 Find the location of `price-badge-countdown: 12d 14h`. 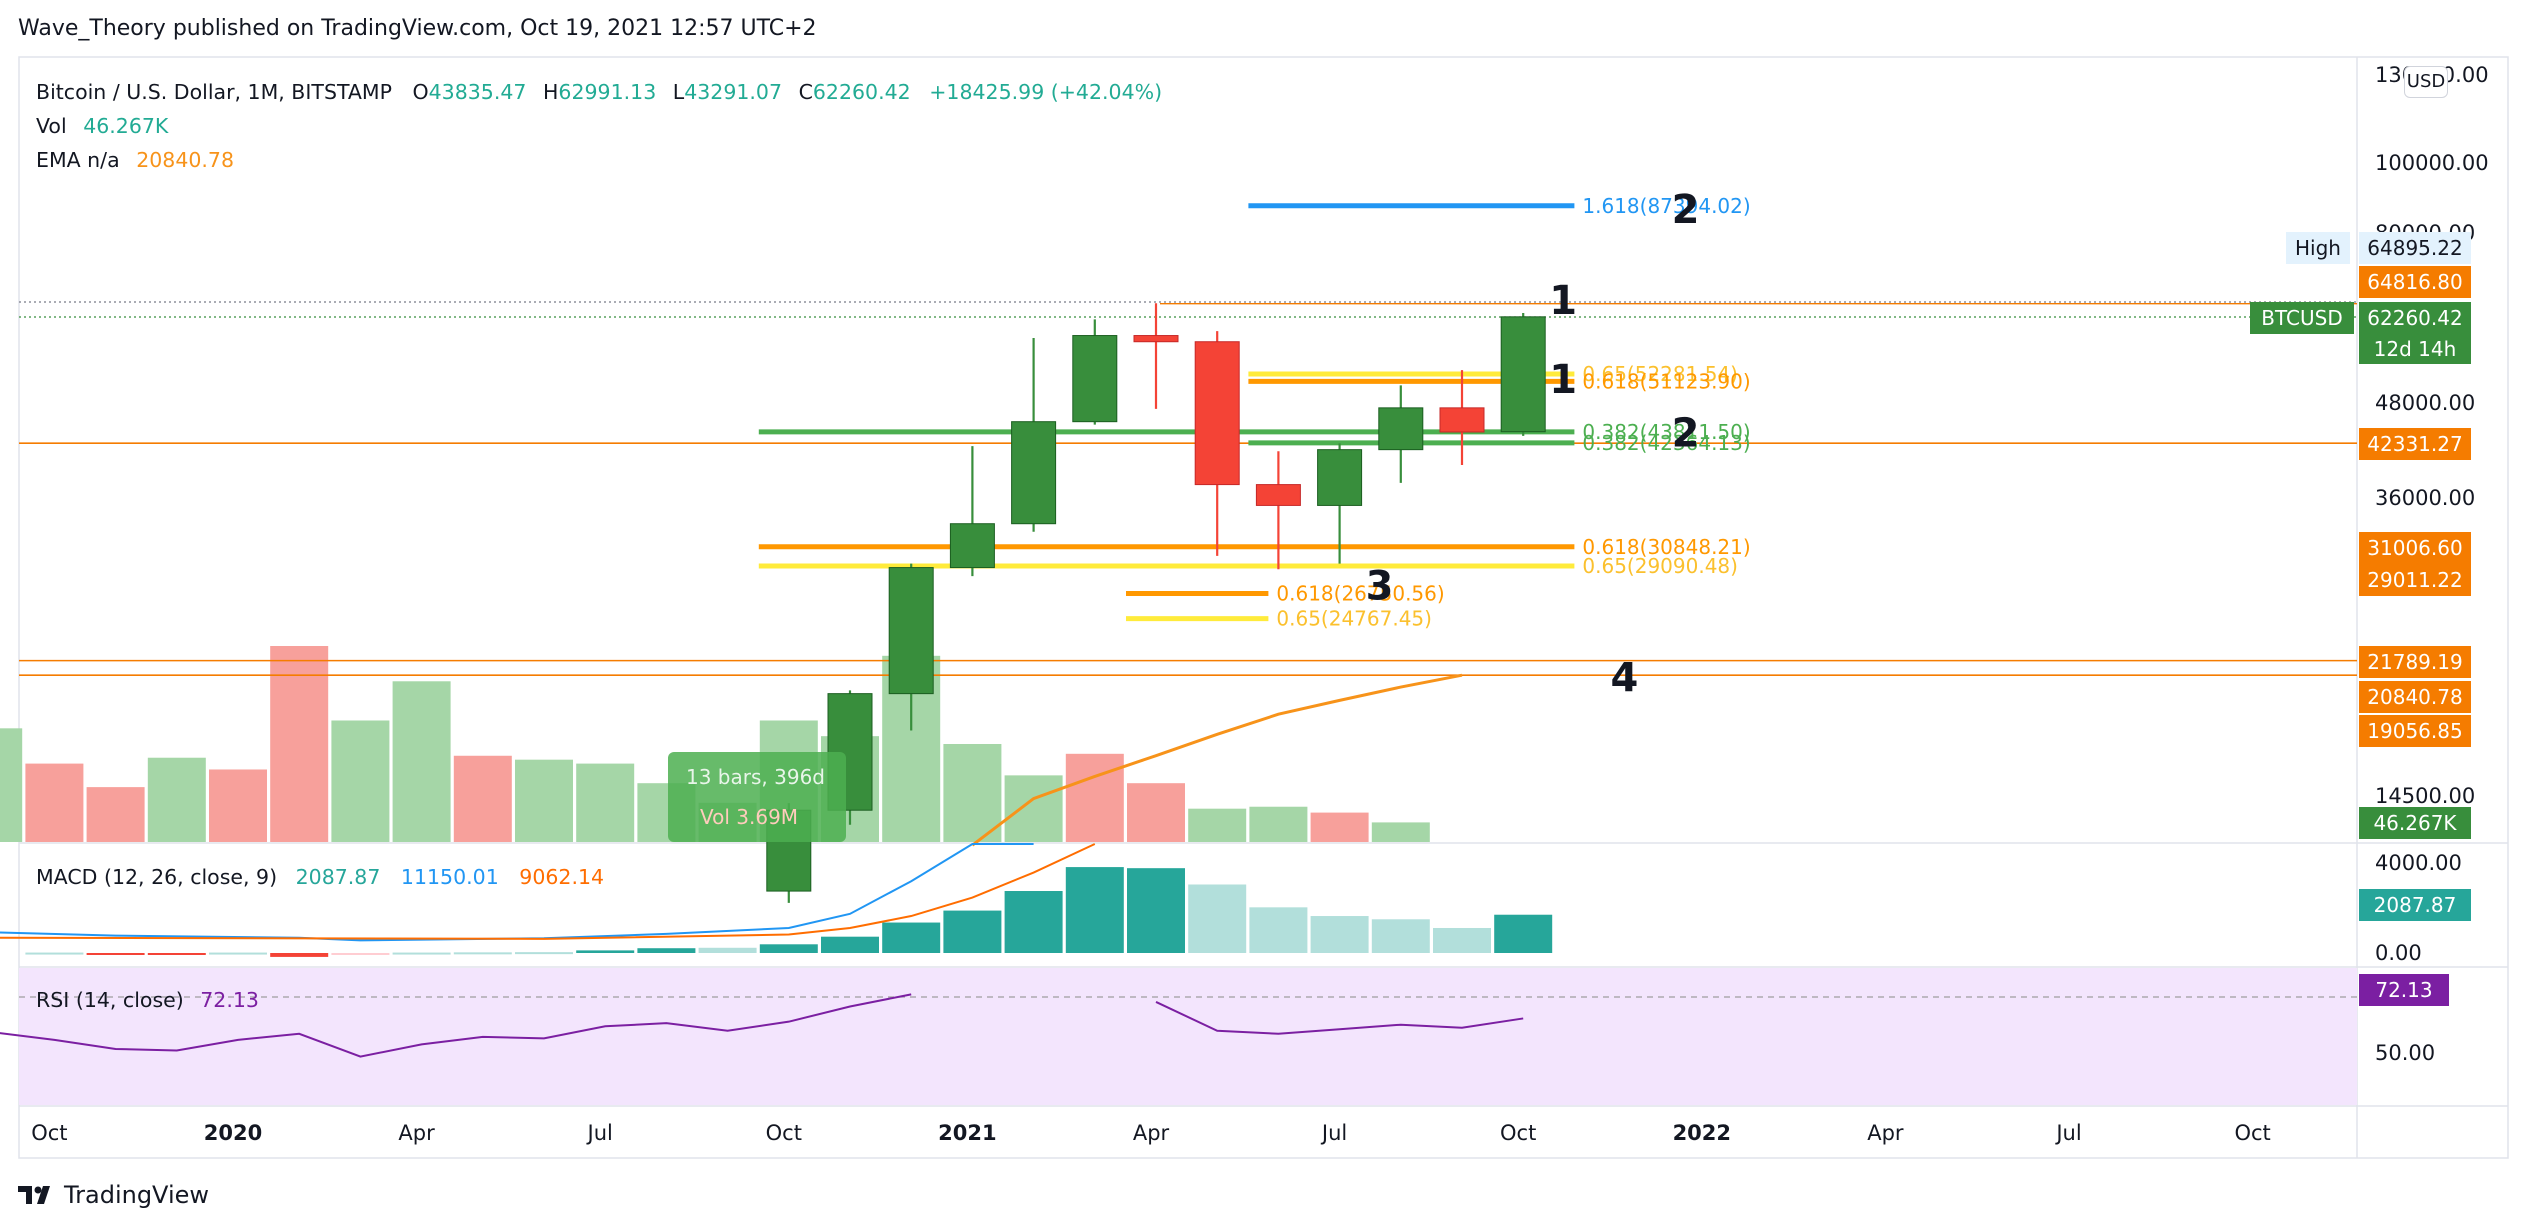

price-badge-countdown: 12d 14h is located at coordinates (2415, 349).